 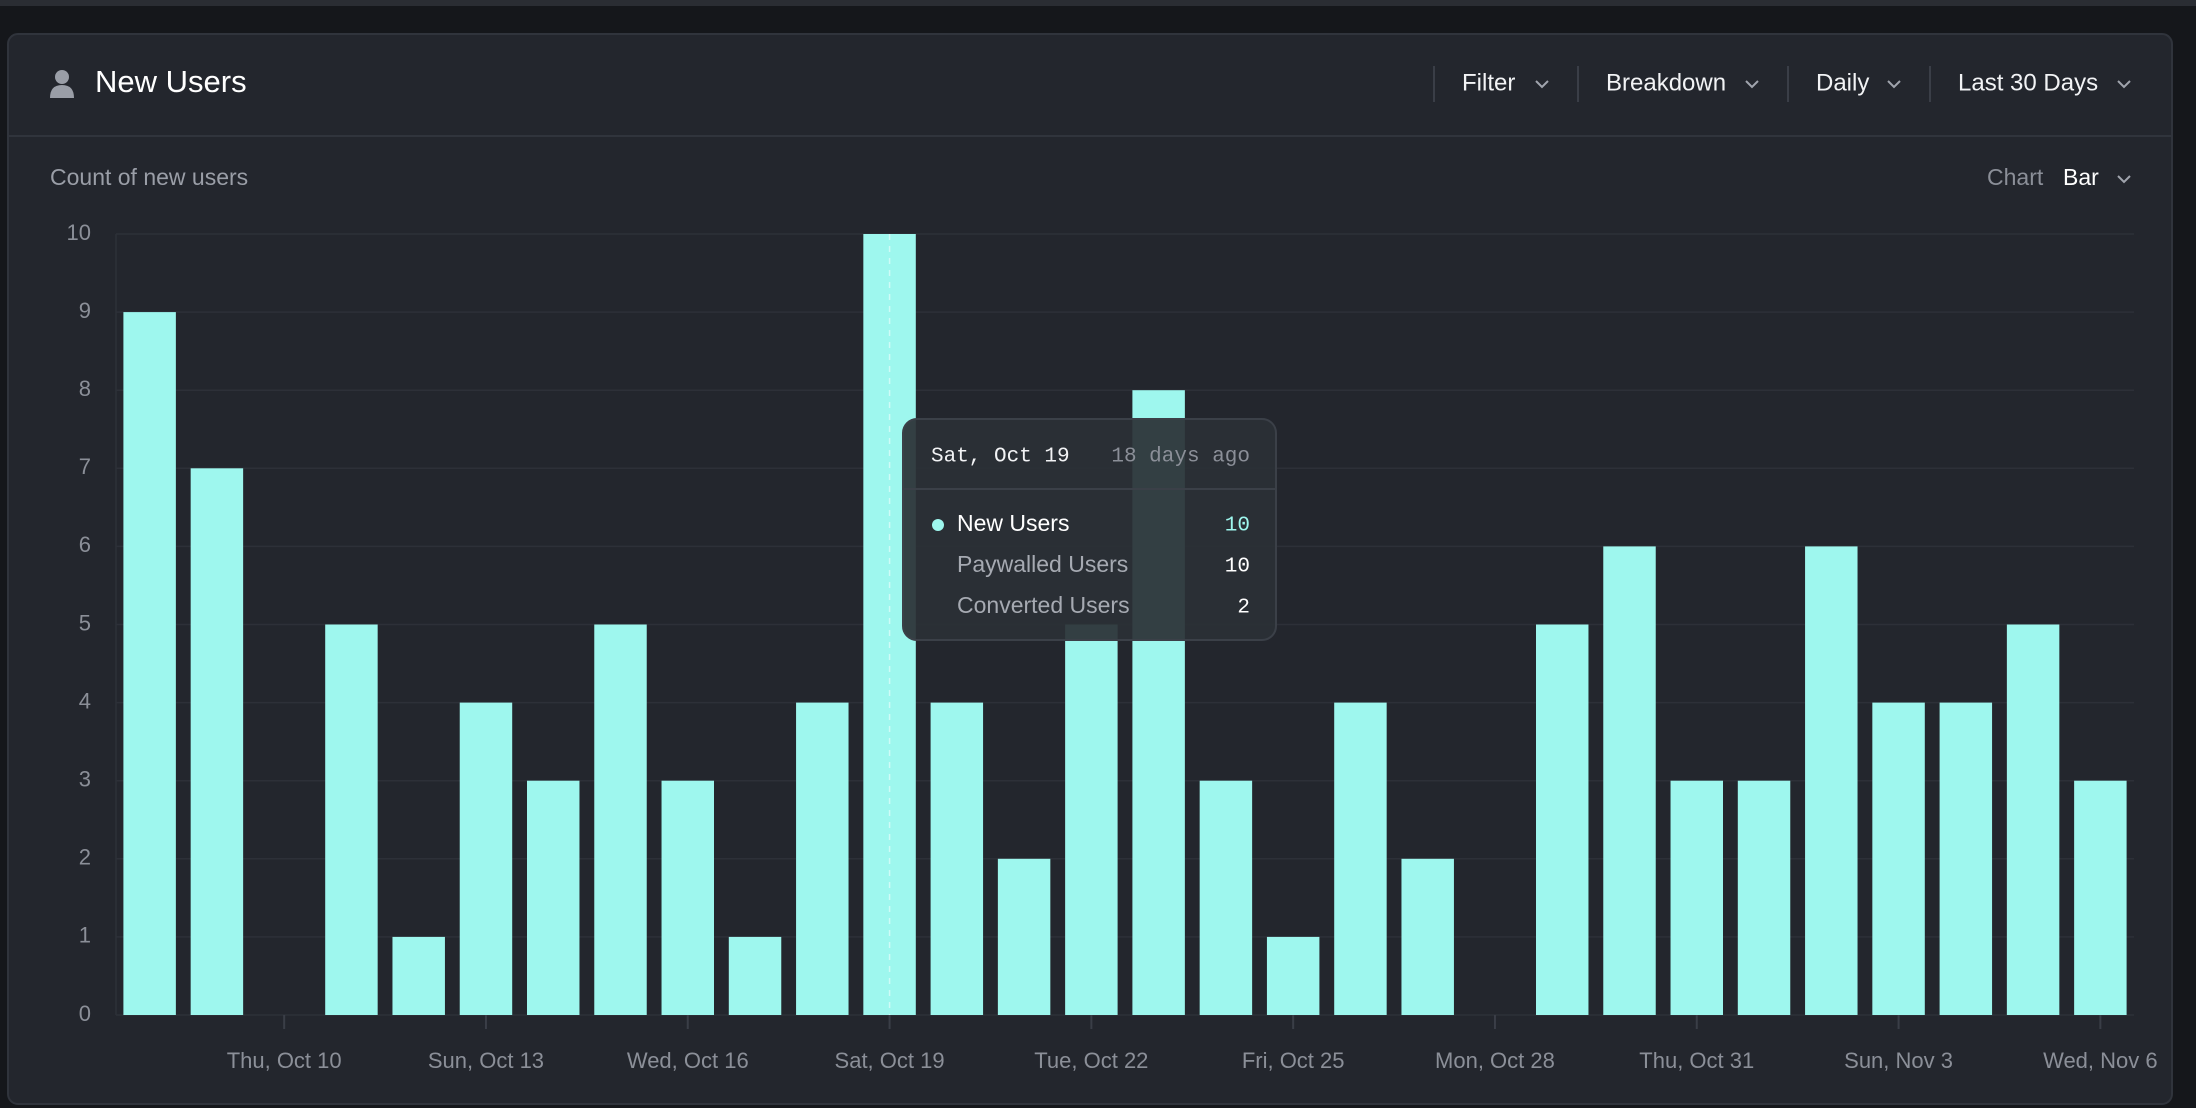 I want to click on tooltip-item-name: Paywalled Users, so click(x=1042, y=564).